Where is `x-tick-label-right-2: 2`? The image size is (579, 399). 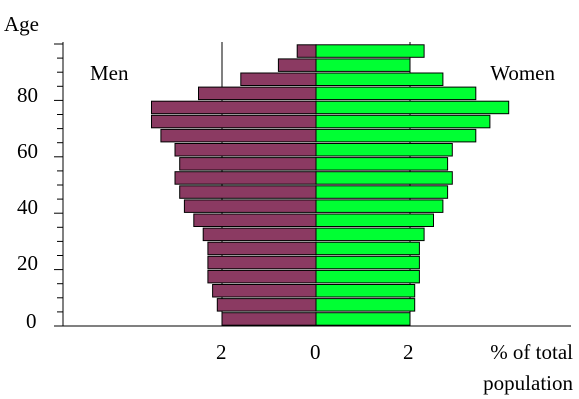
x-tick-label-right-2: 2 is located at coordinates (408, 352).